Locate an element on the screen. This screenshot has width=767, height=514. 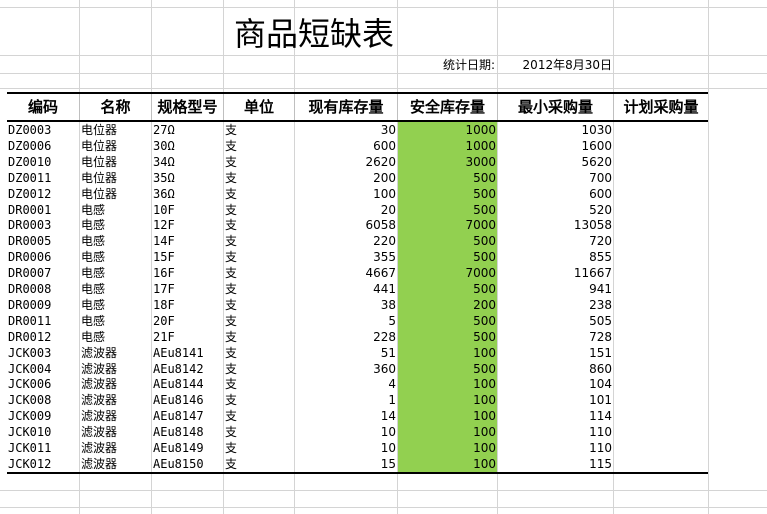
cell-spec: 20F is located at coordinates (164, 320).